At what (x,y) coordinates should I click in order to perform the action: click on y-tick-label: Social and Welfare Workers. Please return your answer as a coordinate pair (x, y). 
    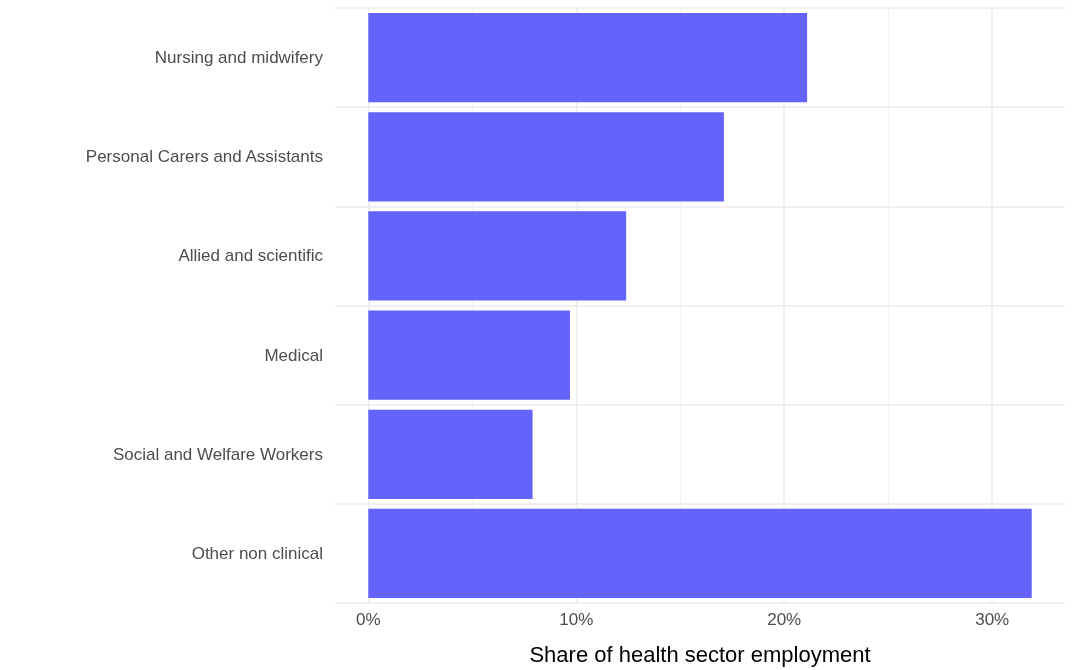
    Looking at the image, I should click on (217, 454).